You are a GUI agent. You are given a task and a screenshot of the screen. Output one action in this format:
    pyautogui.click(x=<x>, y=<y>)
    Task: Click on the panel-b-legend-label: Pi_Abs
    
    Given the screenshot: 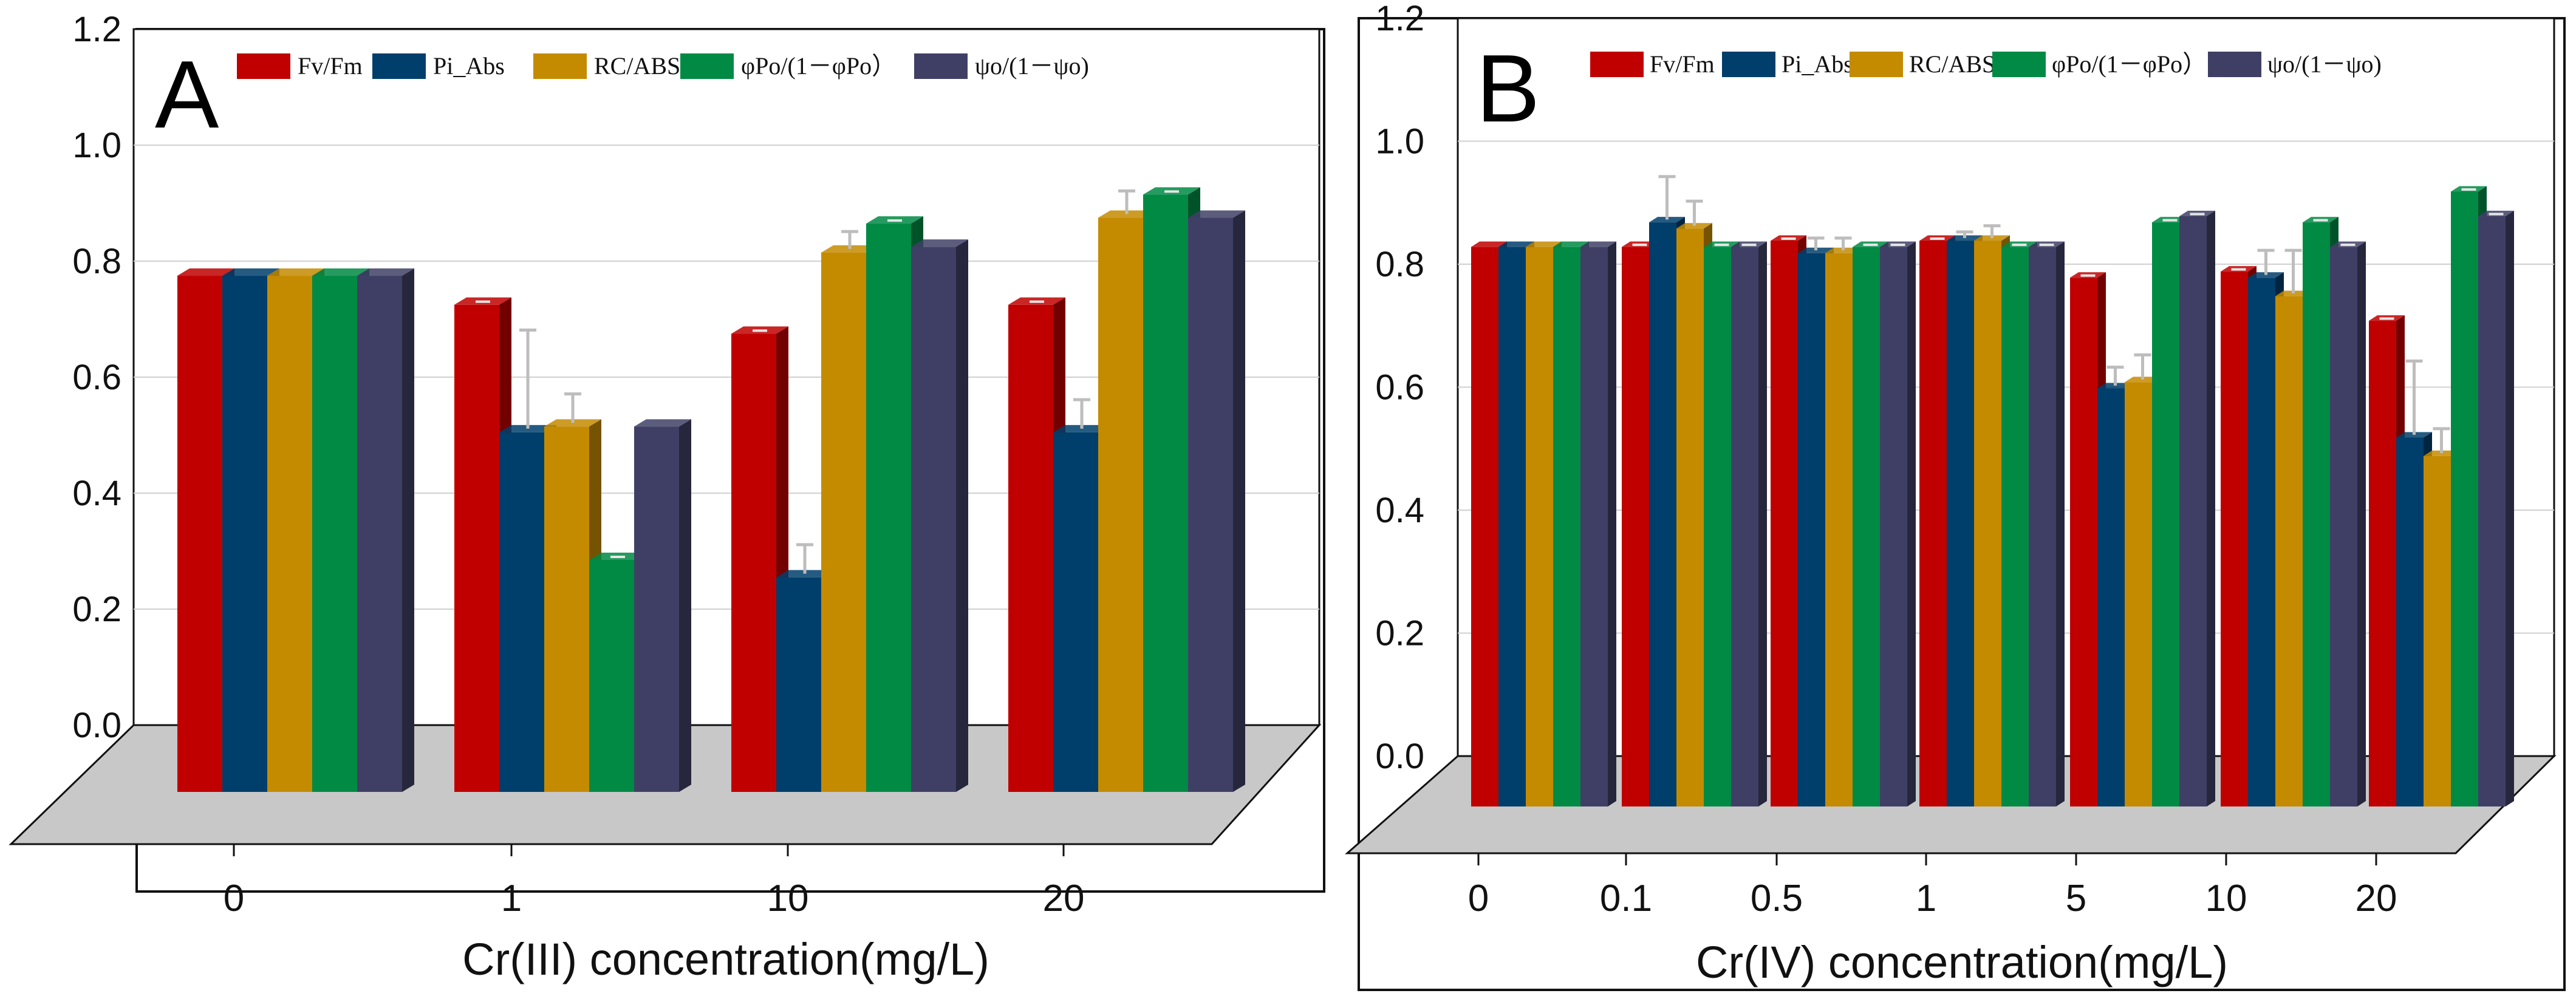 What is the action you would take?
    pyautogui.click(x=1817, y=64)
    